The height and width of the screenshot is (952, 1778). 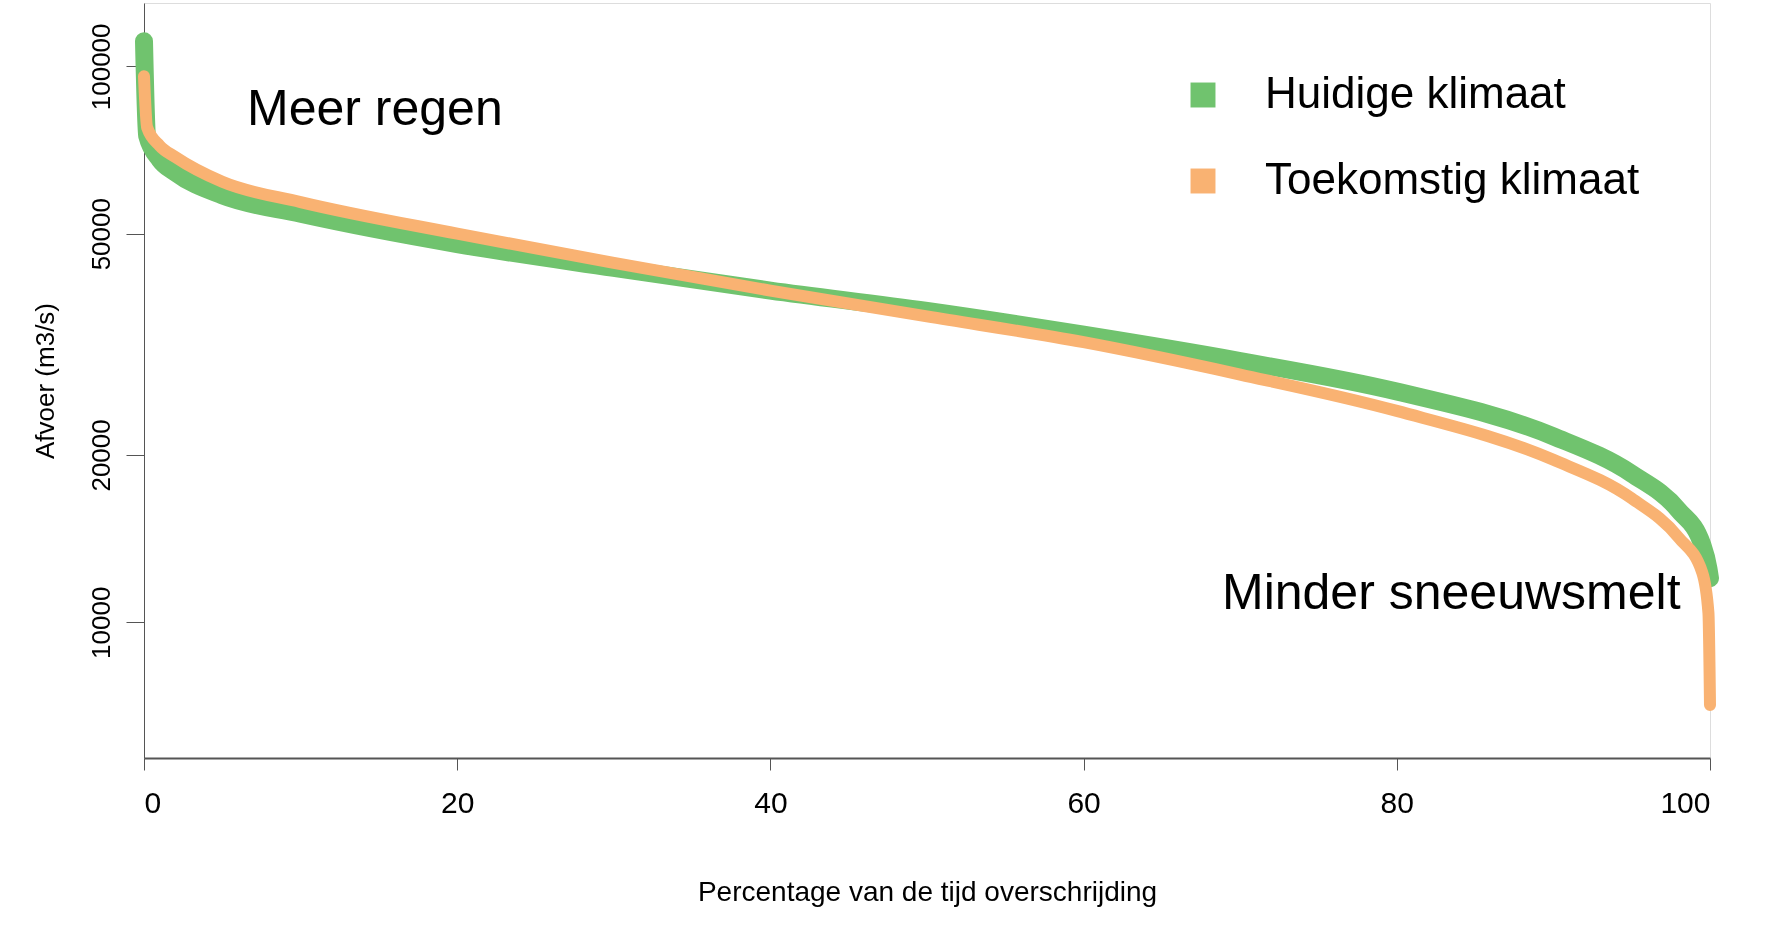 I want to click on x-tick-label: 100, so click(x=1685, y=802).